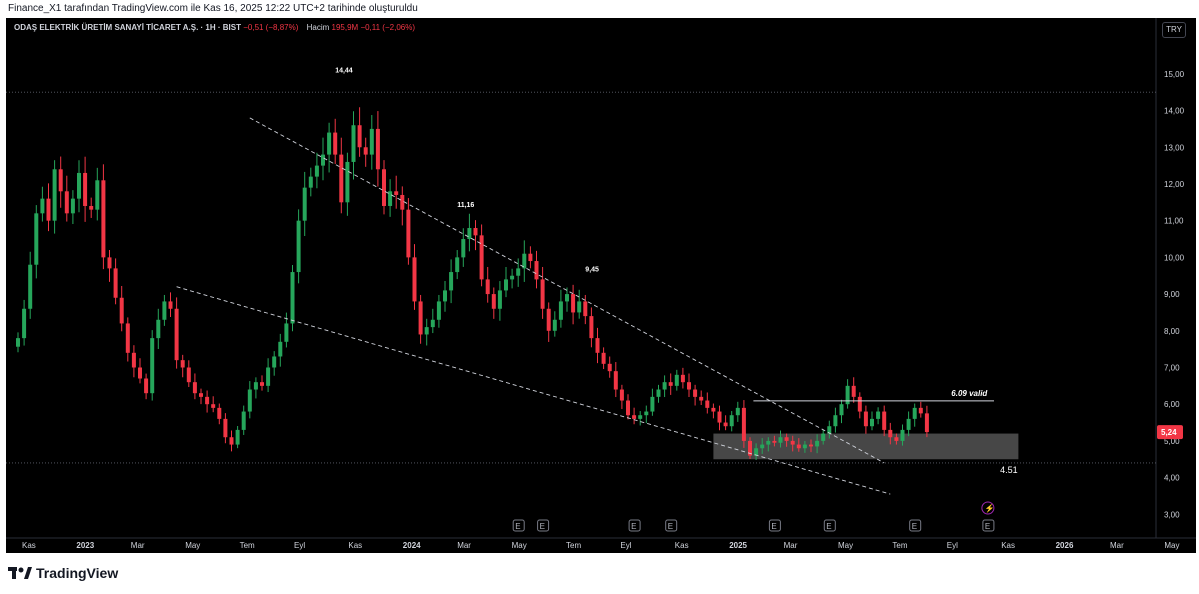  Describe the element at coordinates (1172, 514) in the screenshot. I see `price-tick-label: 3,00` at that location.